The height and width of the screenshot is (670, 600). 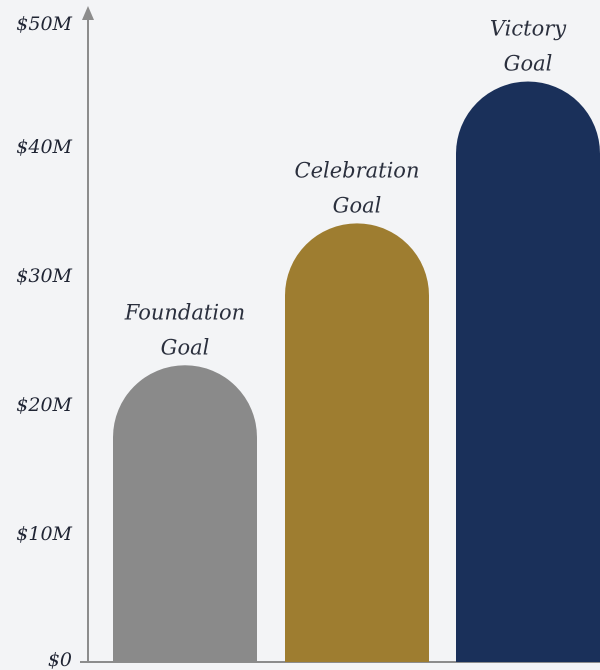 I want to click on bar-label-line: Foundation, so click(x=184, y=312).